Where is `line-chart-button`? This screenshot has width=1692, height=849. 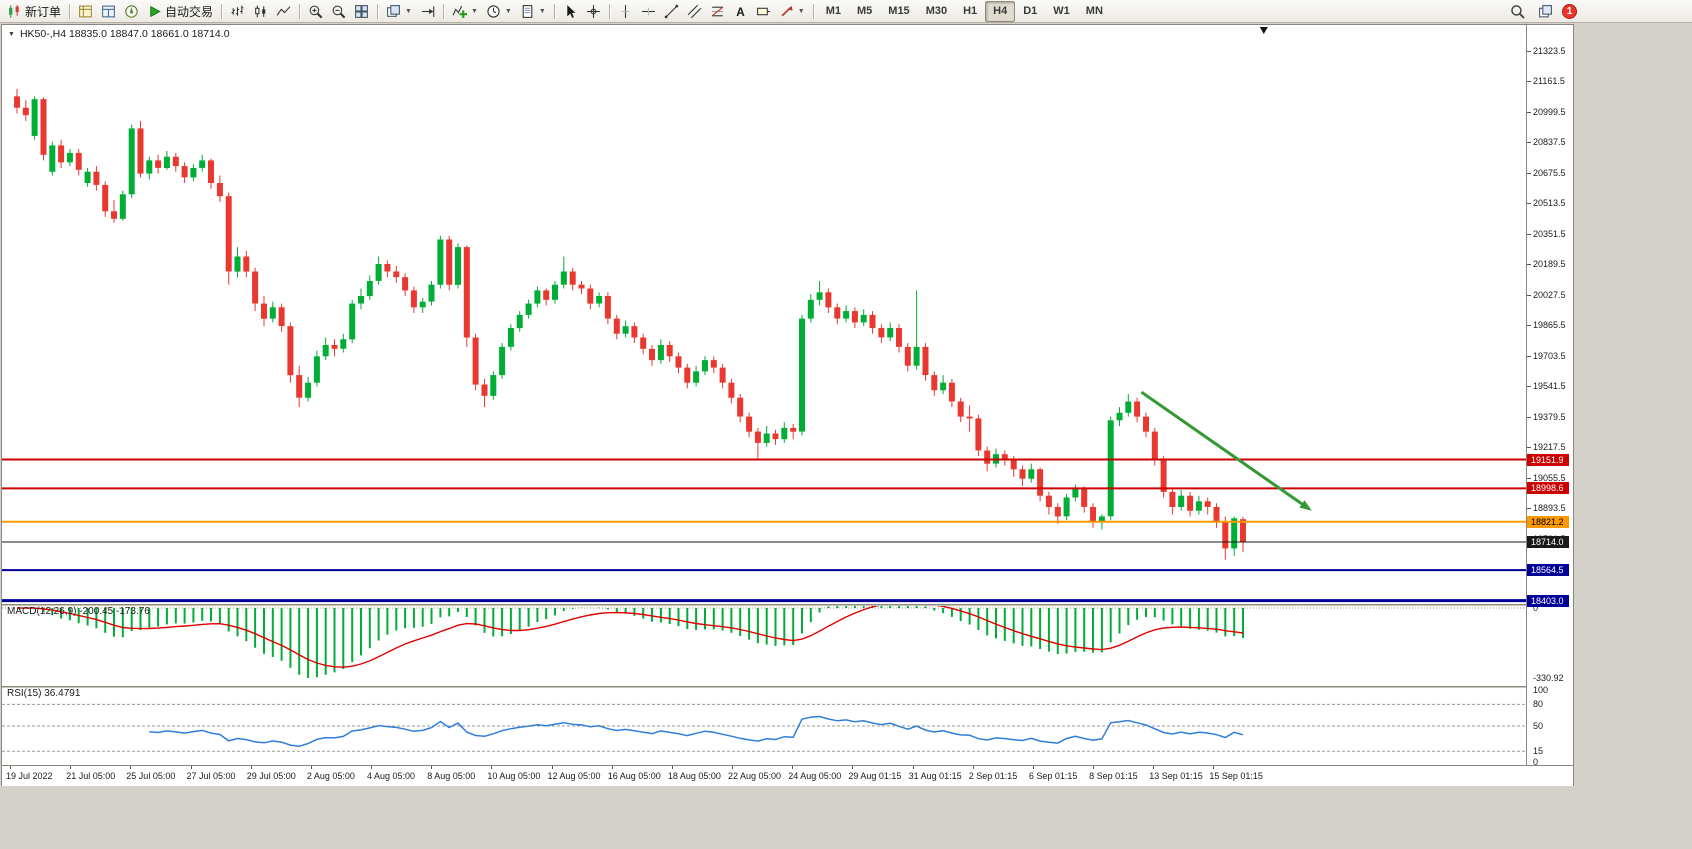
line-chart-button is located at coordinates (283, 11).